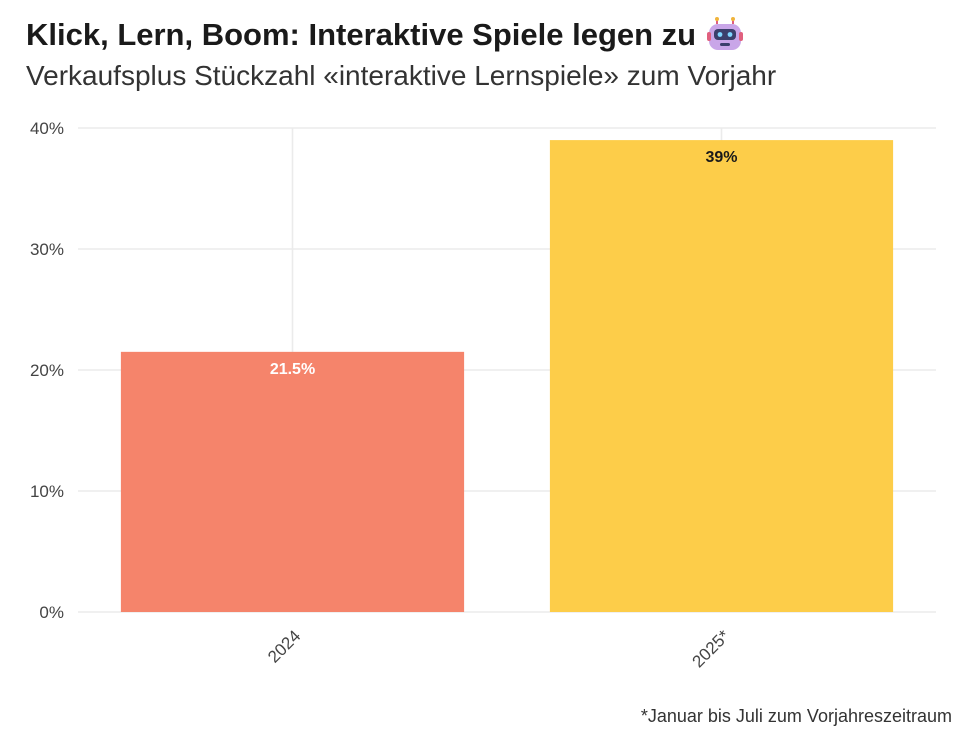  What do you see at coordinates (721, 157) in the screenshot?
I see `bar-value-label: 39%` at bounding box center [721, 157].